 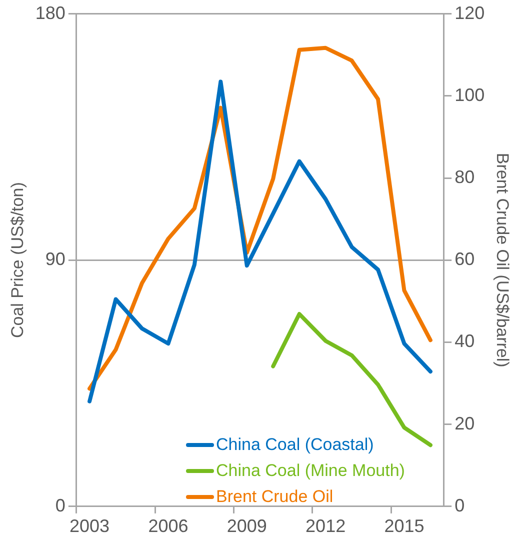 What do you see at coordinates (60, 505) in the screenshot?
I see `y-tick-label: 0` at bounding box center [60, 505].